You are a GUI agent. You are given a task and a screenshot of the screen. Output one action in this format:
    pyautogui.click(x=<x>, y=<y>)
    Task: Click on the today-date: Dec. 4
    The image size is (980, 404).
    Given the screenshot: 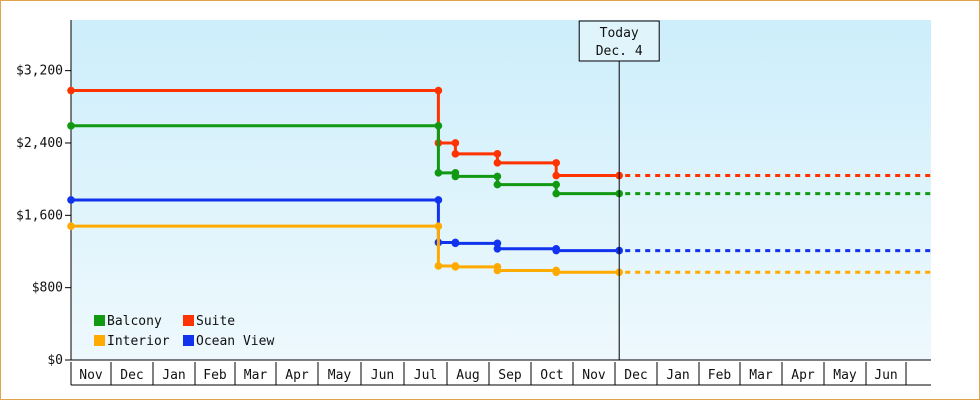 What is the action you would take?
    pyautogui.click(x=619, y=51)
    